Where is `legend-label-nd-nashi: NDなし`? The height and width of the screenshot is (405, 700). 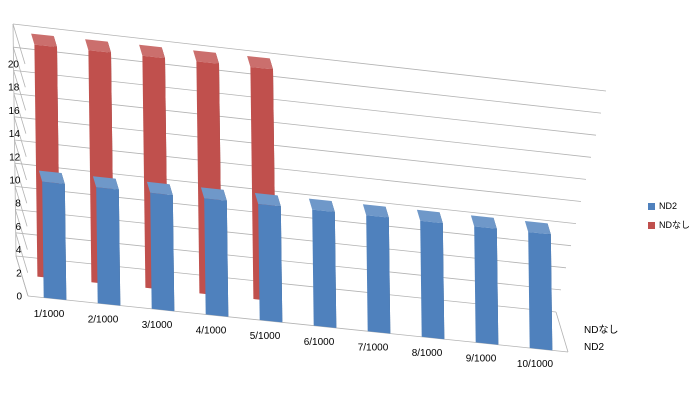
legend-label-nd-nashi: NDなし is located at coordinates (674, 225).